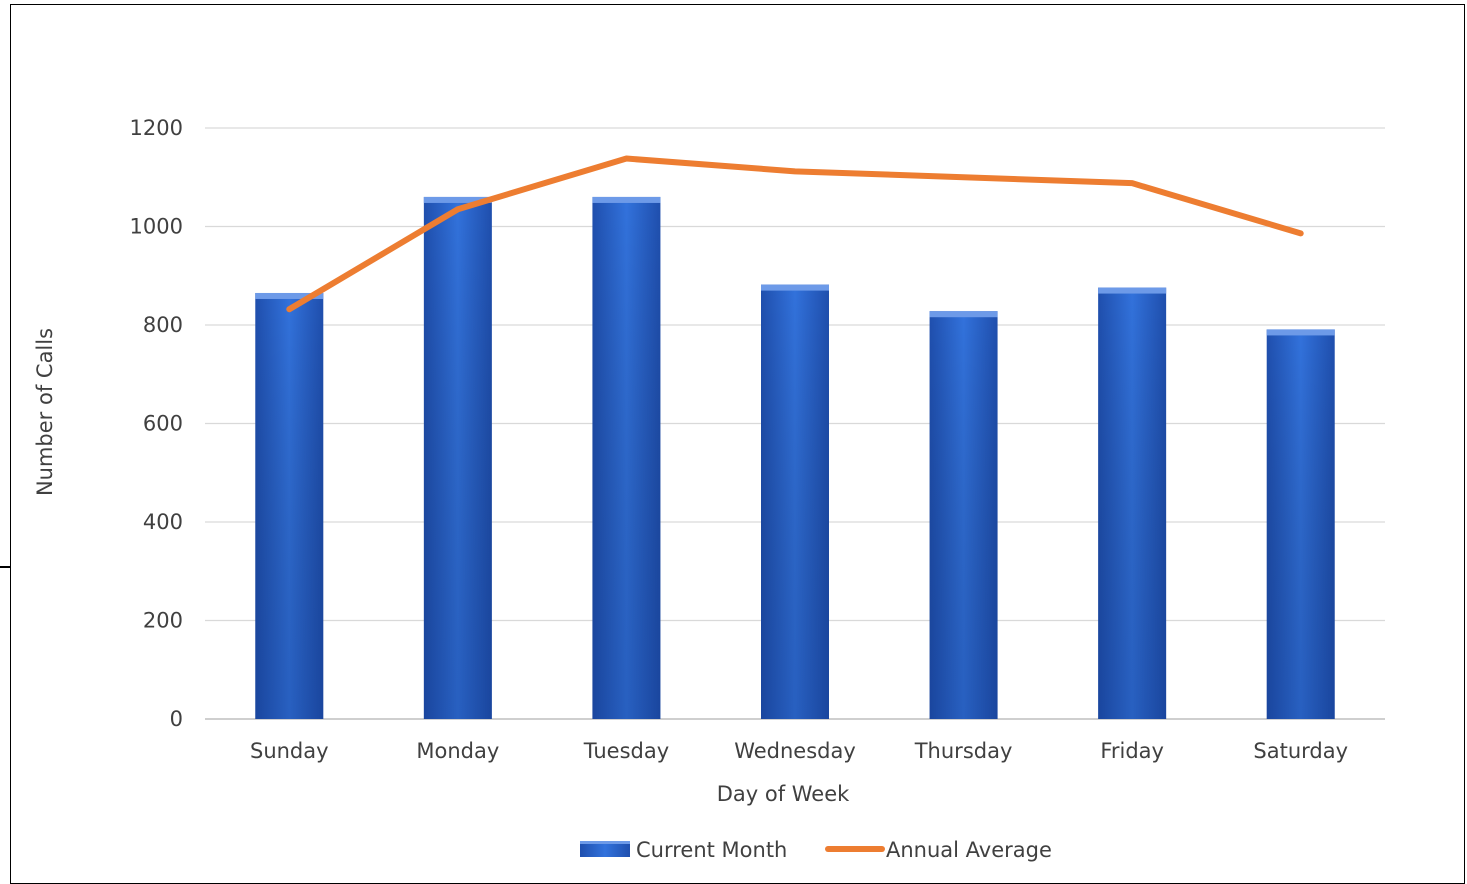  What do you see at coordinates (289, 751) in the screenshot?
I see `x-tick-label: Sunday` at bounding box center [289, 751].